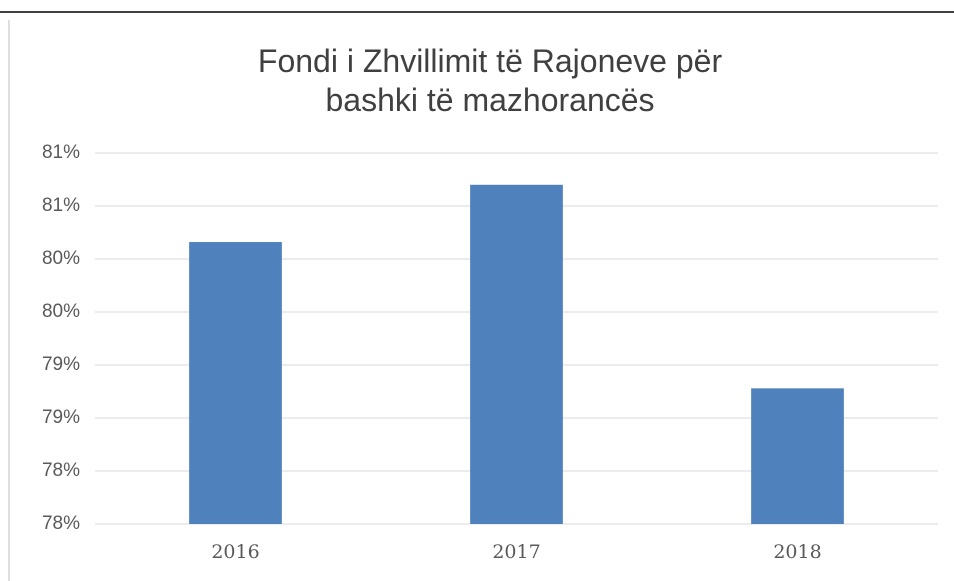 Image resolution: width=954 pixels, height=581 pixels. What do you see at coordinates (797, 552) in the screenshot?
I see `x-tick-label: 2018` at bounding box center [797, 552].